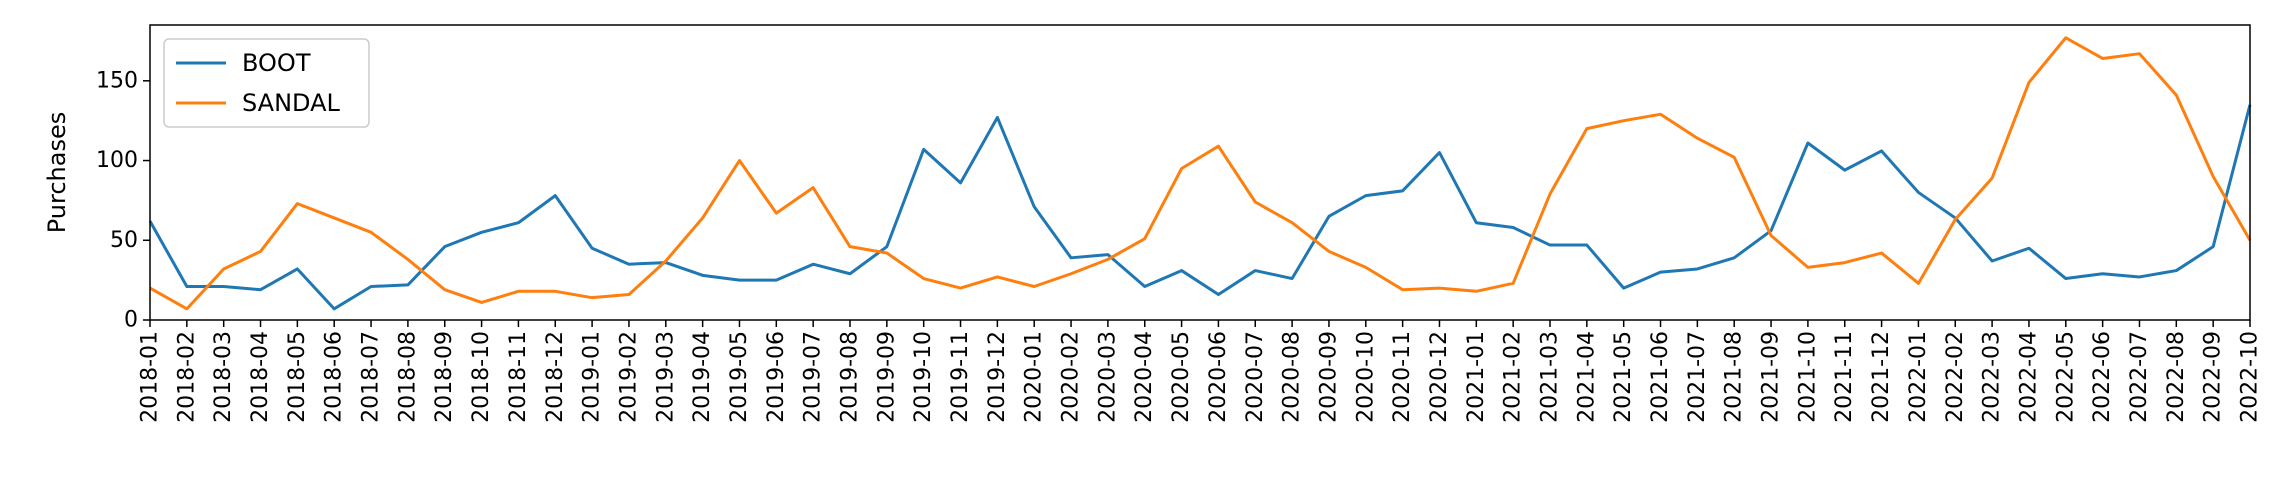  Describe the element at coordinates (2102, 377) in the screenshot. I see `x-tick-label: 2022-06` at that location.